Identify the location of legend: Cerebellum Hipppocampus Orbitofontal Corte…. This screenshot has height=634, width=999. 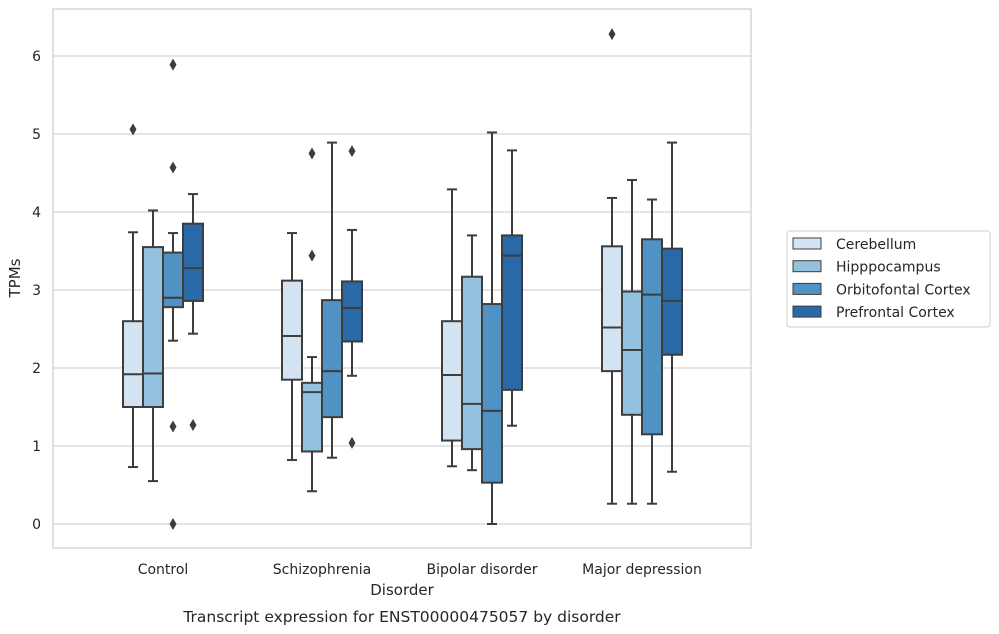
(888, 279).